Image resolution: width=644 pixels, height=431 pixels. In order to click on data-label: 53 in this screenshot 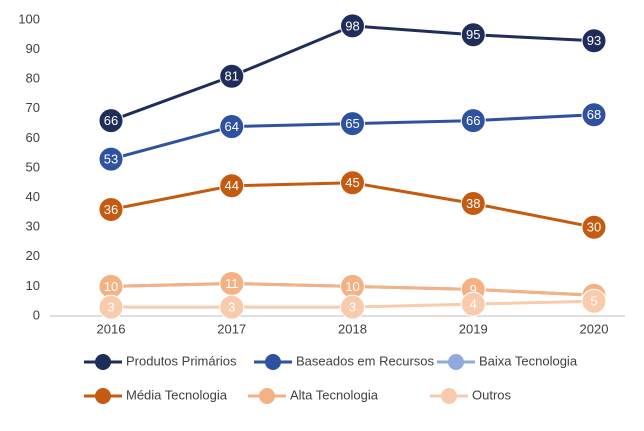, I will do `click(111, 159)`.